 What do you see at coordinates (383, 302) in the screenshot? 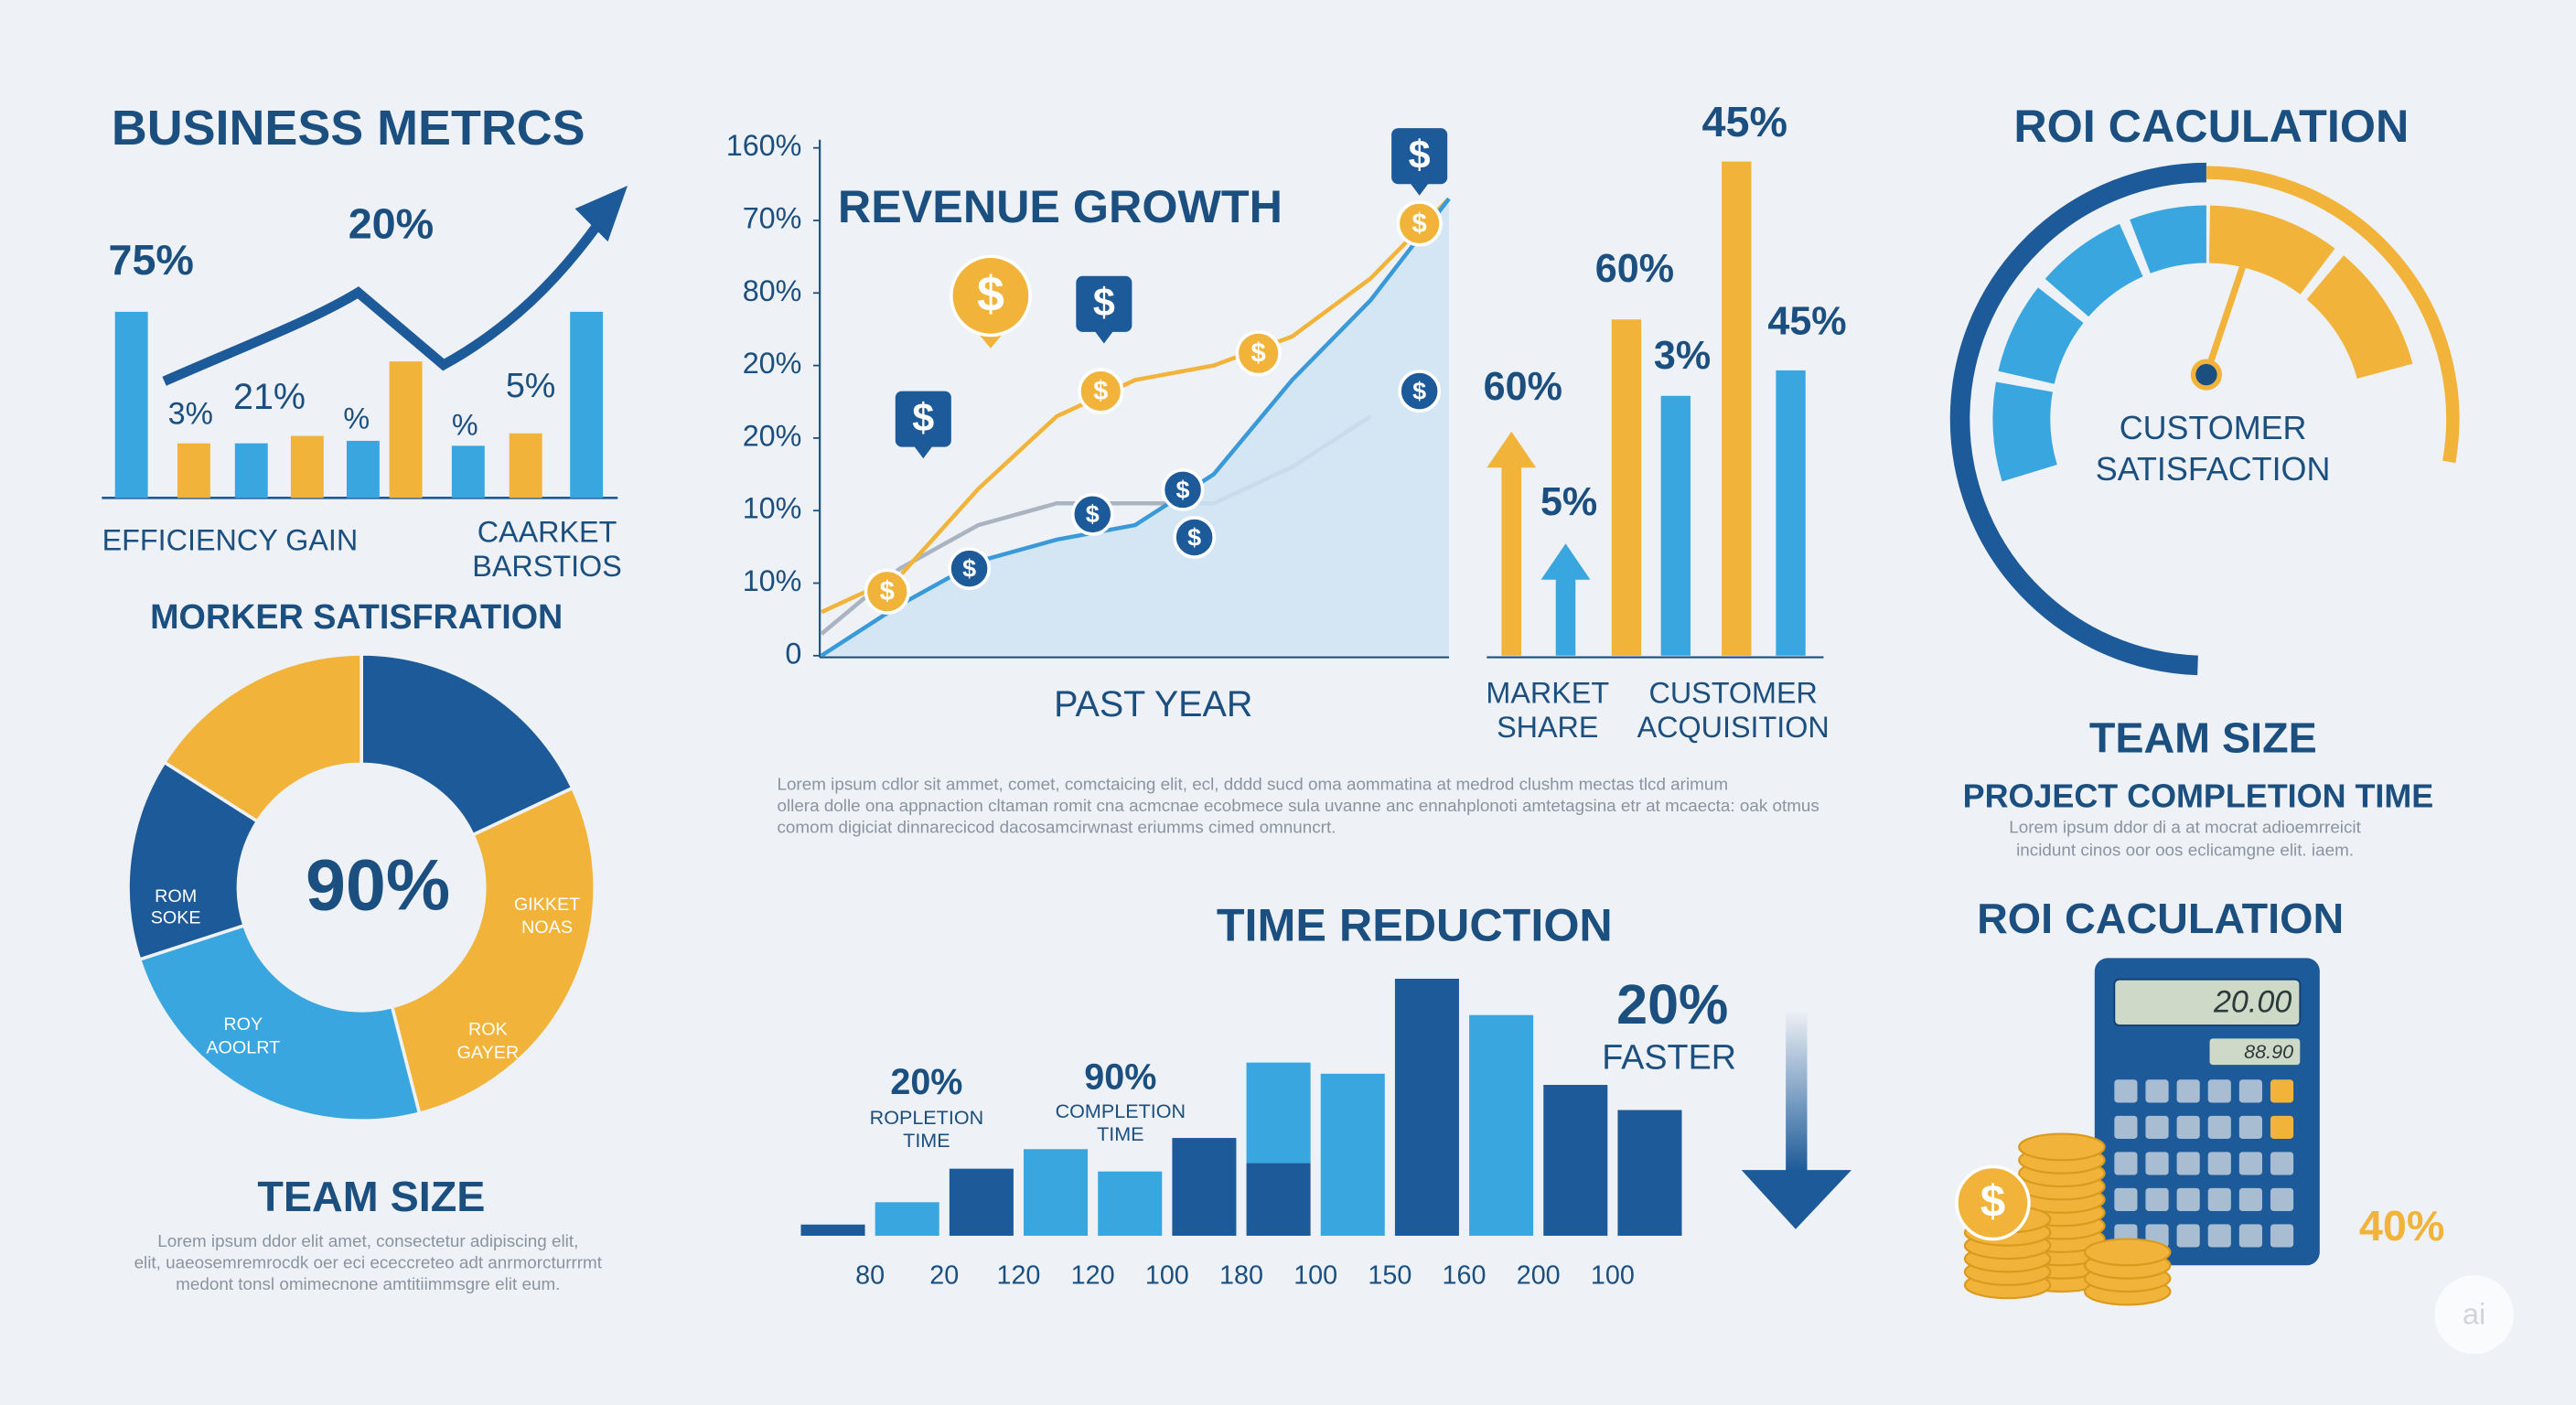
I see `trend-arrow` at bounding box center [383, 302].